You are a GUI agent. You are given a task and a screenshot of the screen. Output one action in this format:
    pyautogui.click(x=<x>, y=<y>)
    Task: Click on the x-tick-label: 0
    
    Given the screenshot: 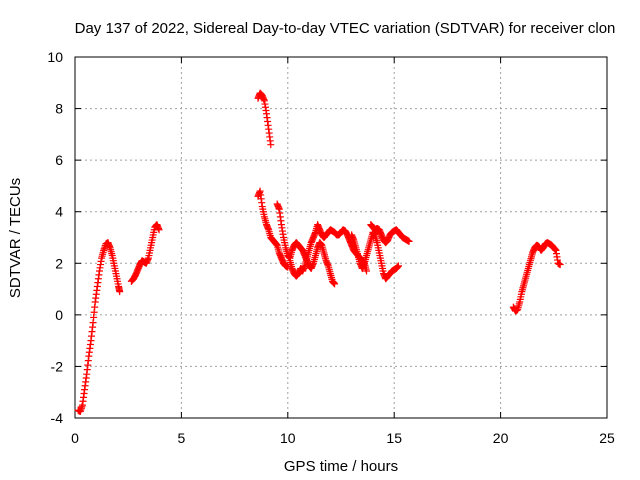 What is the action you would take?
    pyautogui.click(x=75, y=438)
    